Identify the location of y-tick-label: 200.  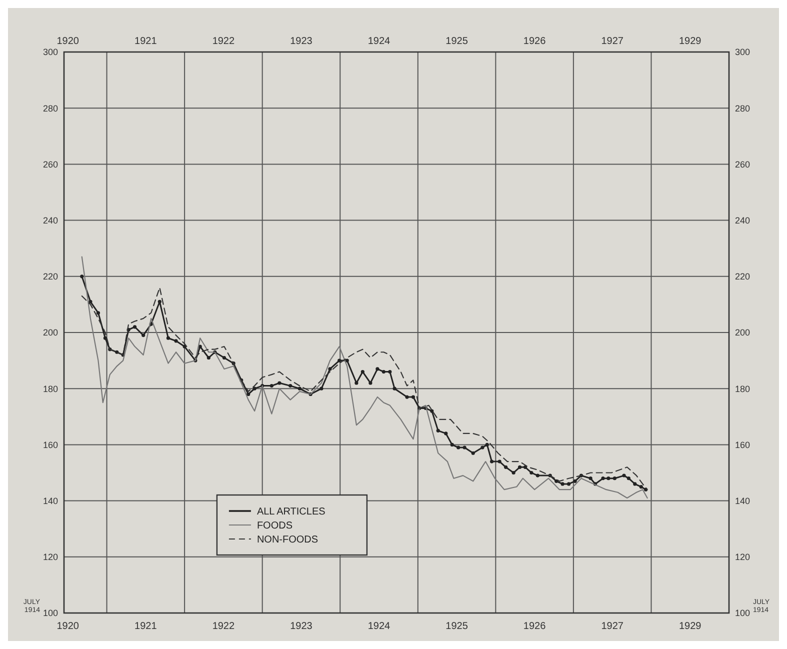
(50, 333).